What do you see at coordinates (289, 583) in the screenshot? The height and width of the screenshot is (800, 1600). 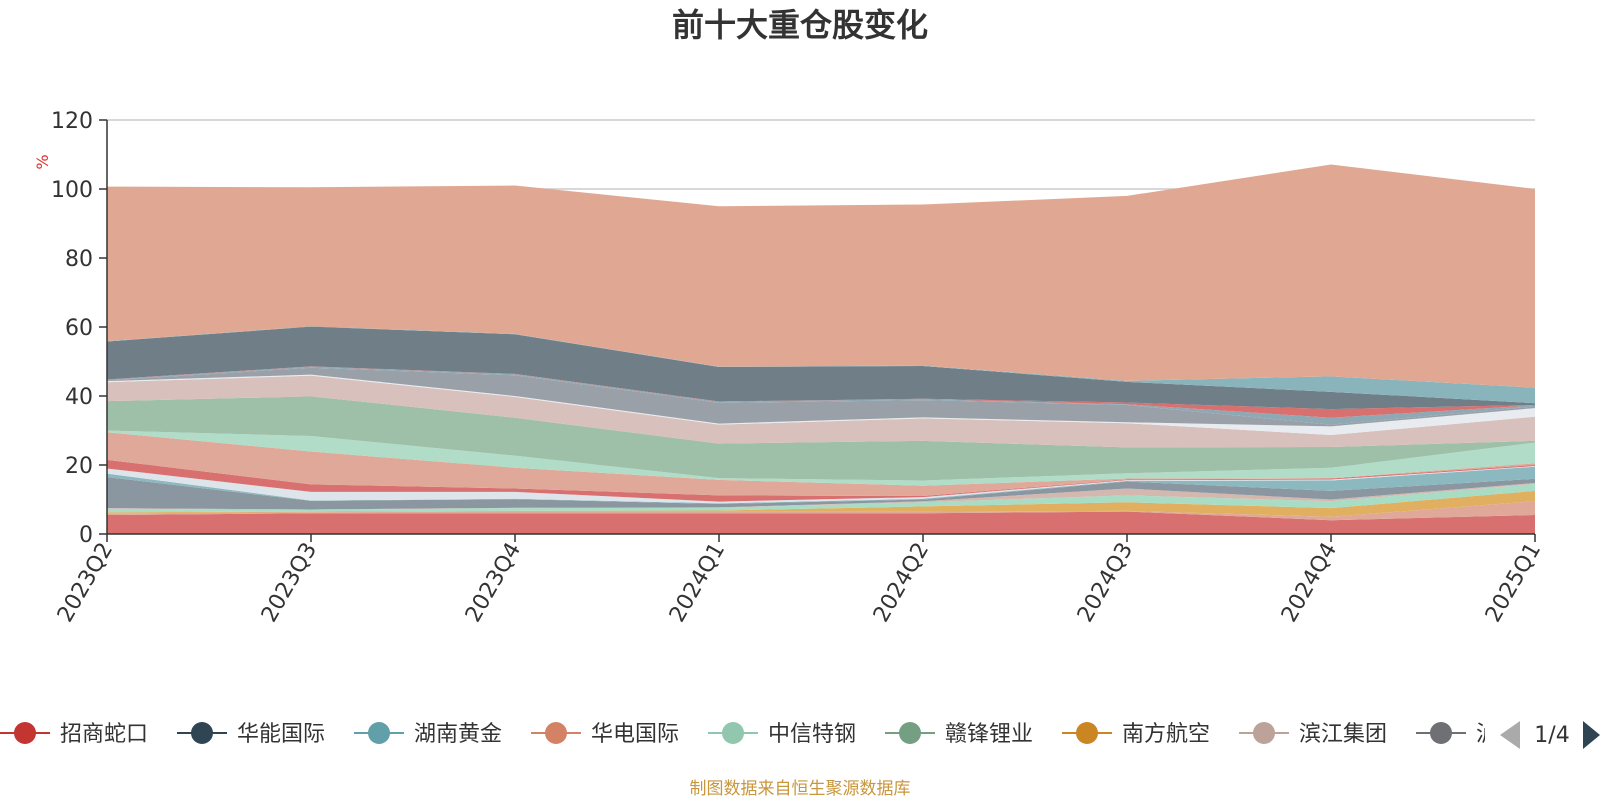 I see `x-tick-label-2023Q3: 2023Q3` at bounding box center [289, 583].